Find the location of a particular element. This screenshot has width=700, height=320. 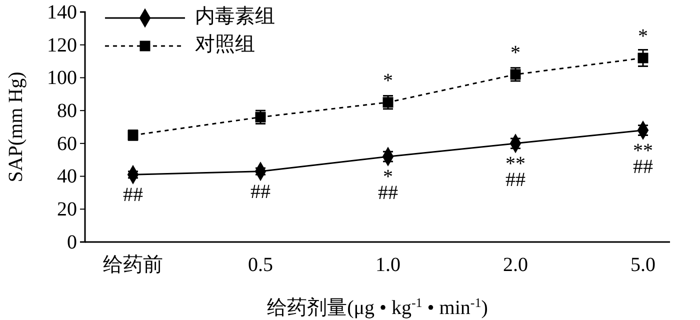

x-tick-label: 5.0 is located at coordinates (643, 265).